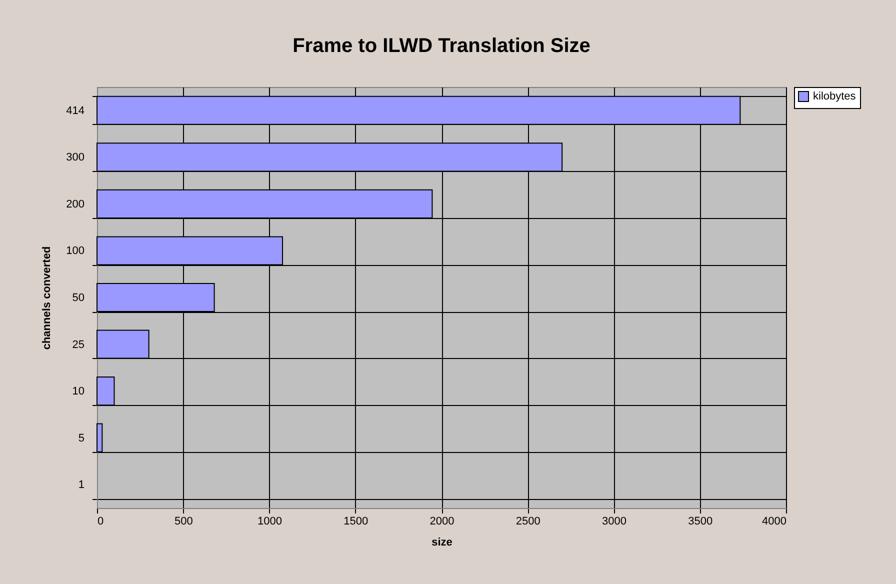  I want to click on y-tick-label: 200, so click(75, 204).